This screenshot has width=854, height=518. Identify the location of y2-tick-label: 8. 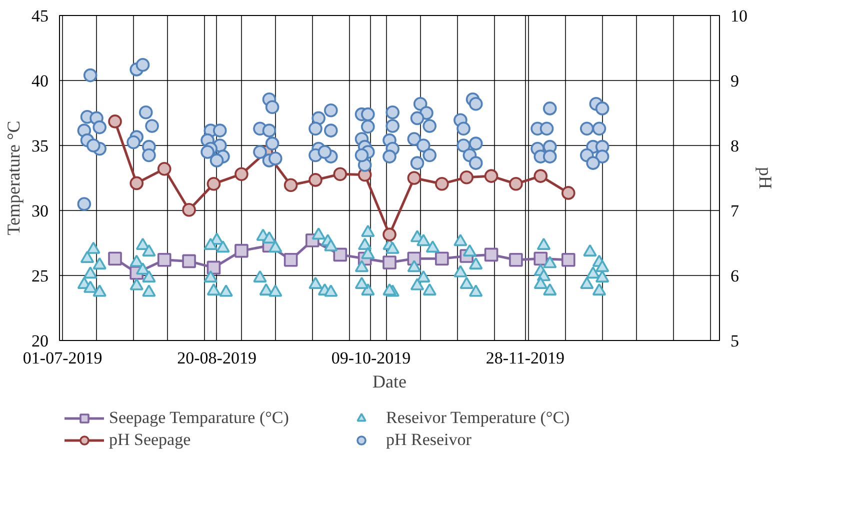
(734, 146).